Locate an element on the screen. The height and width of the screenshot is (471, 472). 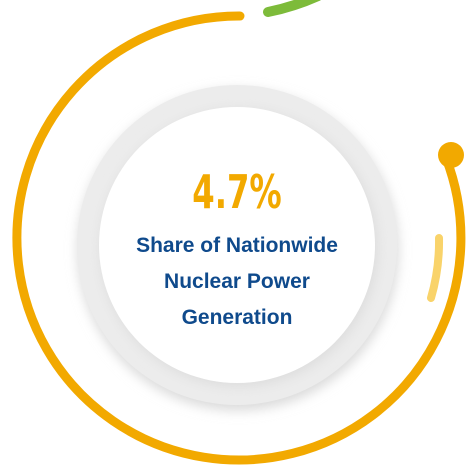
green-arc is located at coordinates (292, 8).